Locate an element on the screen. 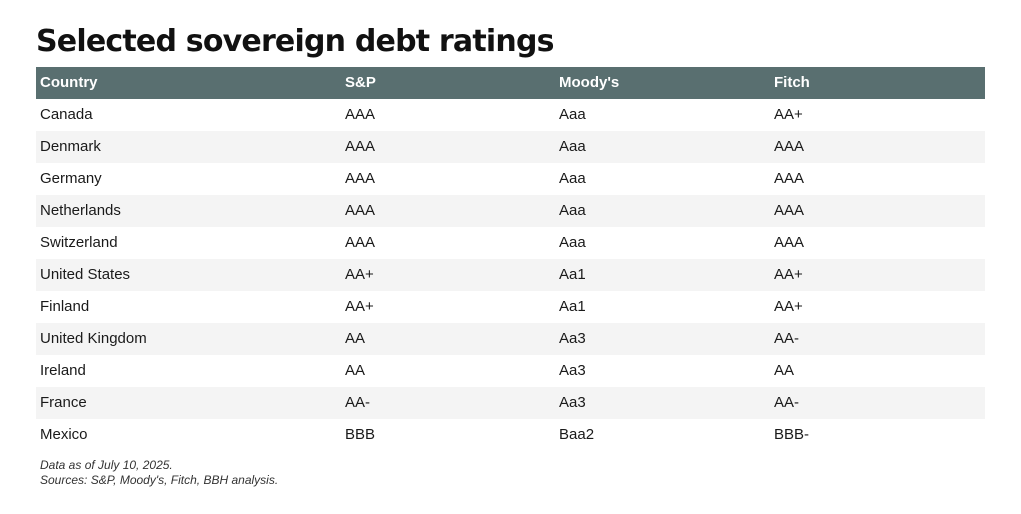  cell-country: Switzerland is located at coordinates (79, 242).